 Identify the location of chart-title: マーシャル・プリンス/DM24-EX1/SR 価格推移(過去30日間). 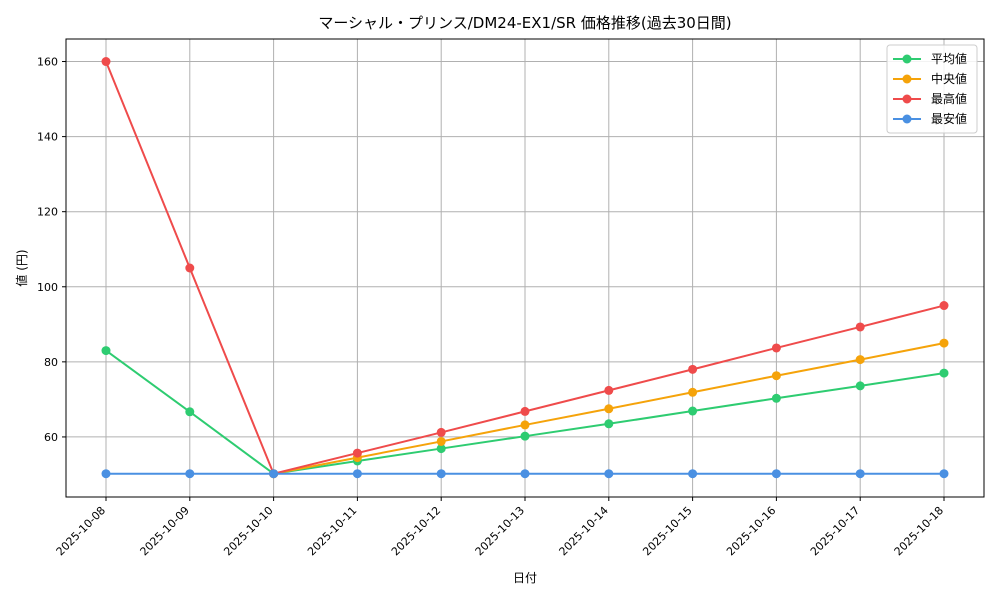
(524, 23).